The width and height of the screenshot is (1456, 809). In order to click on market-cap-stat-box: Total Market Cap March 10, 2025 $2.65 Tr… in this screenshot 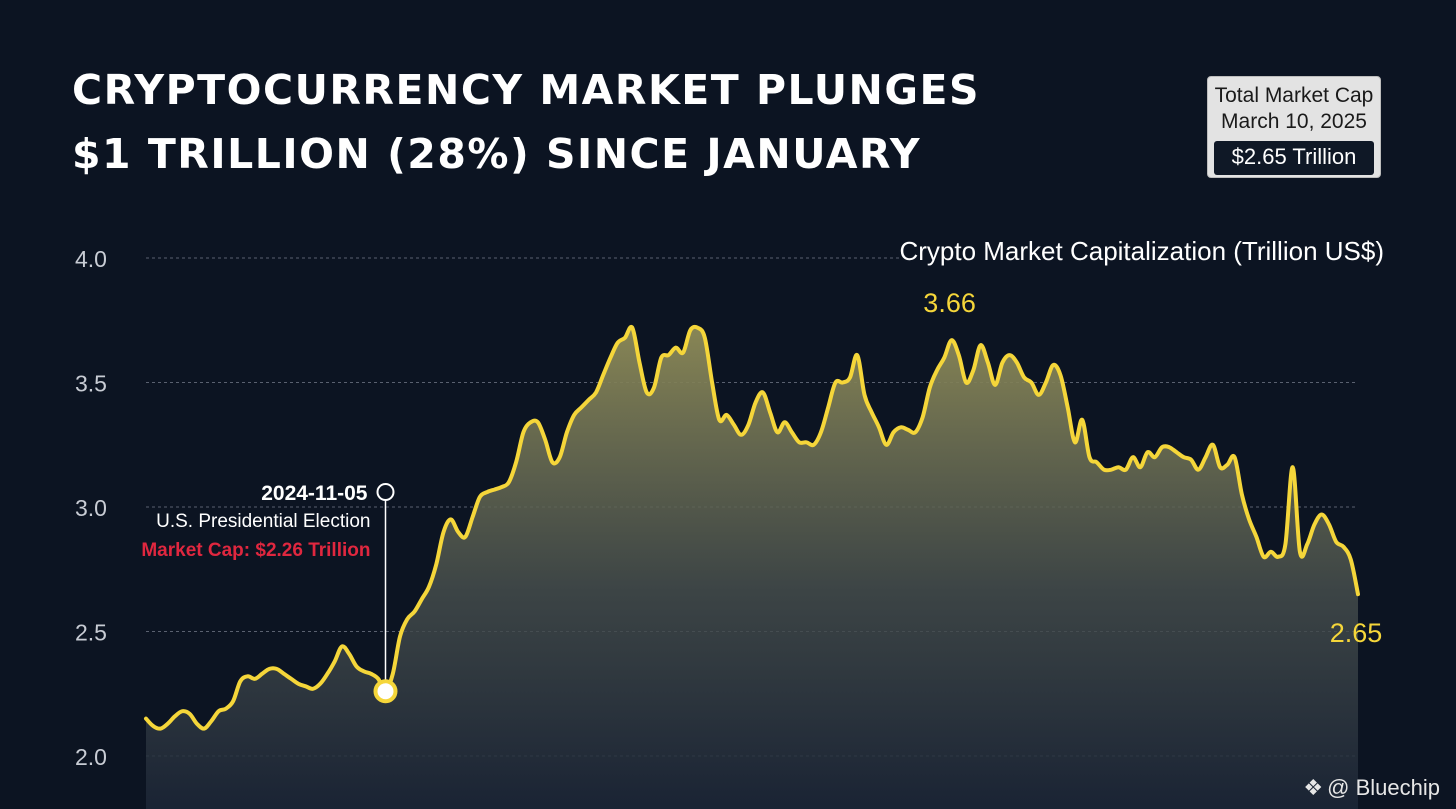, I will do `click(1294, 127)`.